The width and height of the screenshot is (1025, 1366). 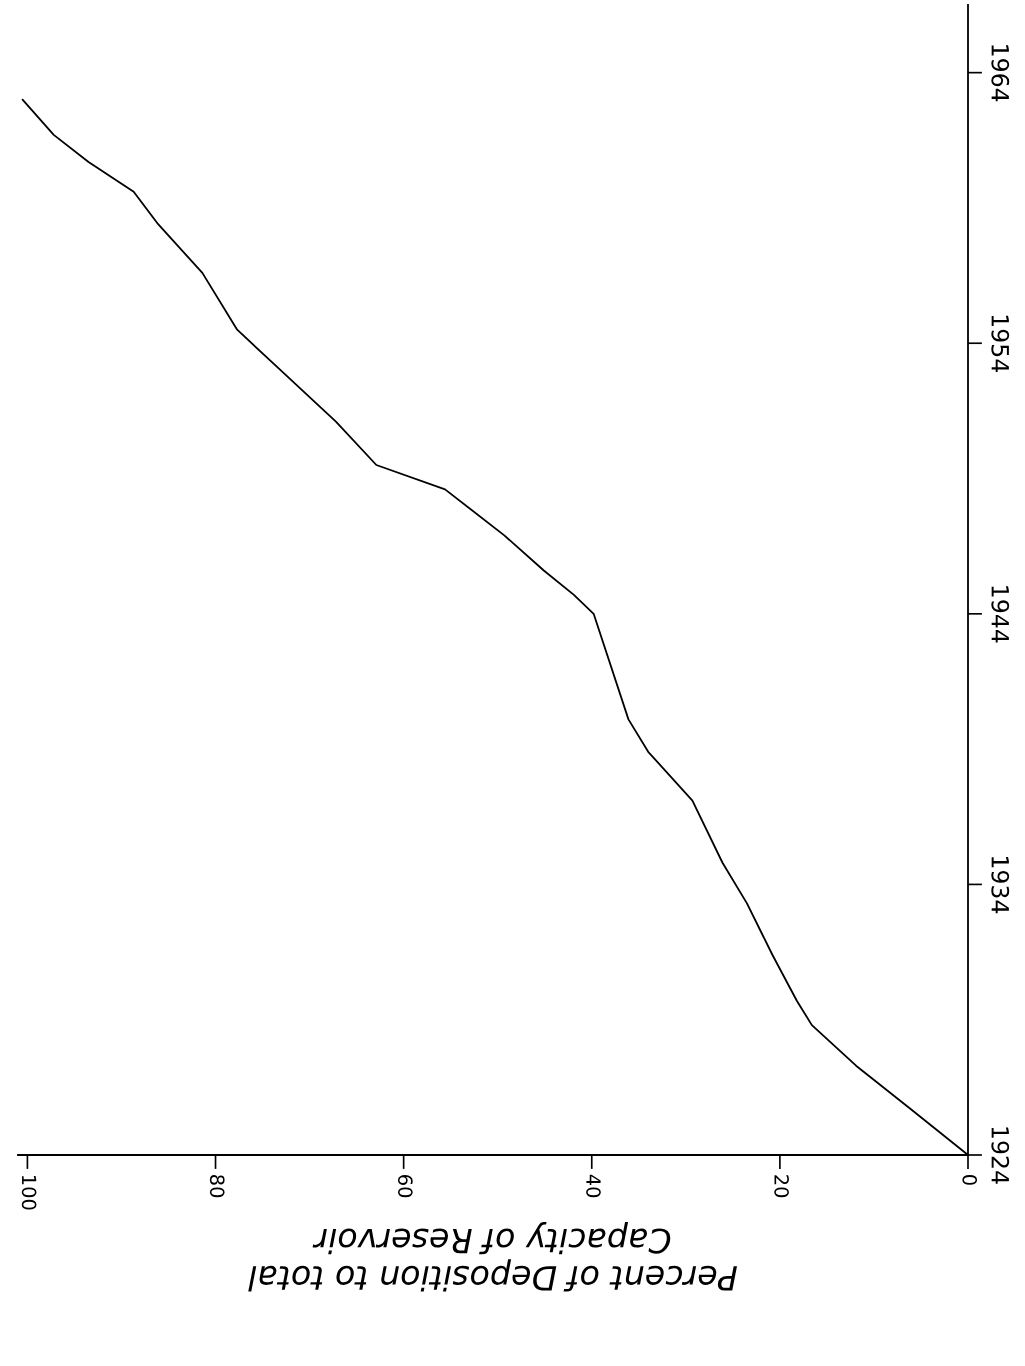 What do you see at coordinates (593, 1186) in the screenshot?
I see `x-tick-label: 40` at bounding box center [593, 1186].